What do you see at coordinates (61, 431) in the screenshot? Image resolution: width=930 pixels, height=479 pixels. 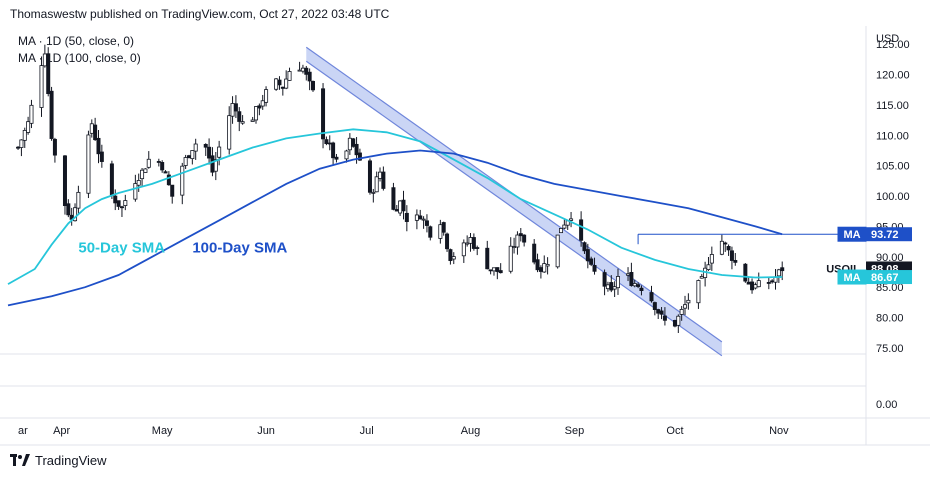 I see `x-tick-label: Apr` at bounding box center [61, 431].